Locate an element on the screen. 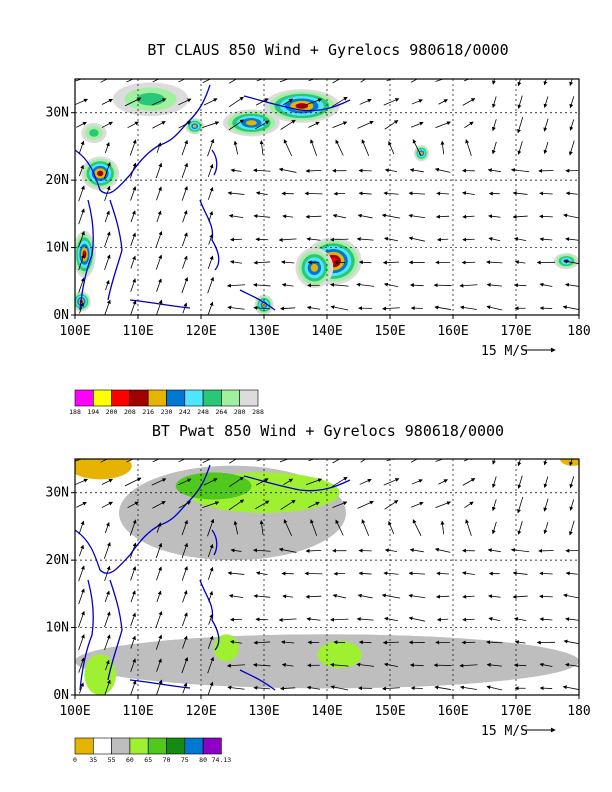 Image resolution: width=612 pixels, height=792 pixels. x-tick-label: 180 is located at coordinates (578, 331).